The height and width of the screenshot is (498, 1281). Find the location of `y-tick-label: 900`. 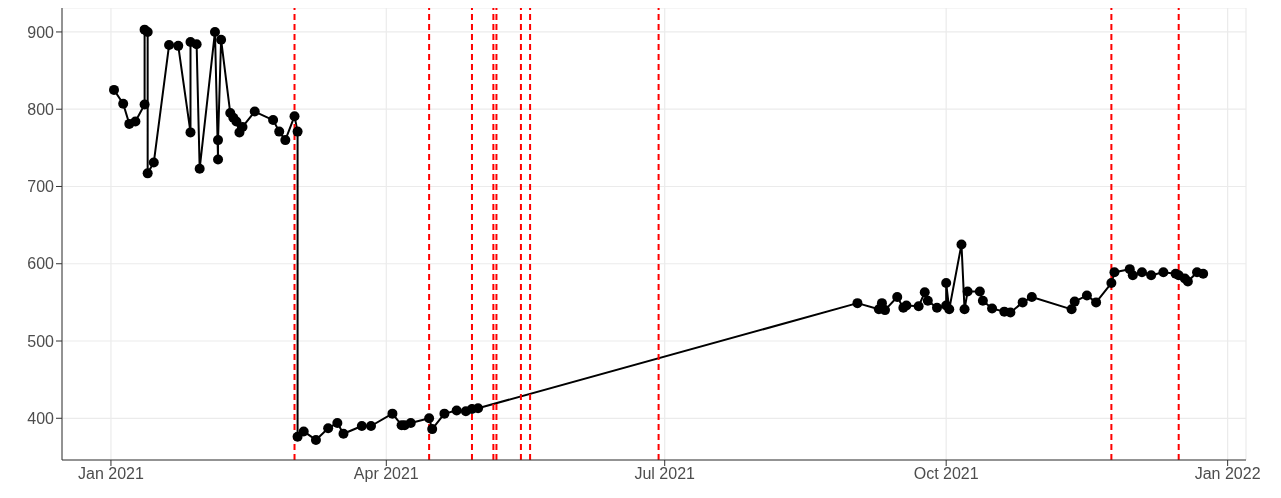

y-tick-label: 900 is located at coordinates (41, 32).